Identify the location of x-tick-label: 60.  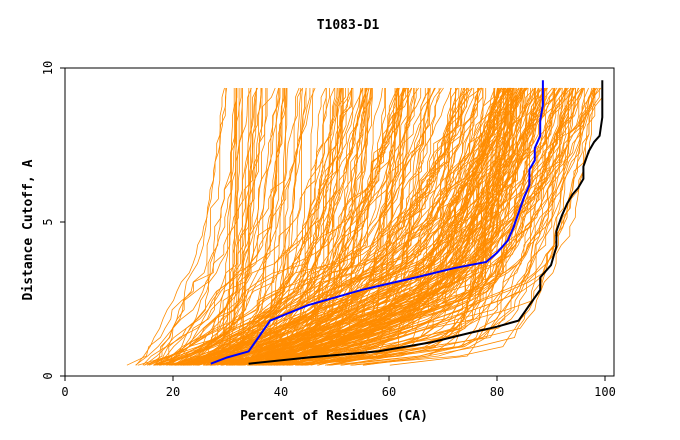
(389, 392).